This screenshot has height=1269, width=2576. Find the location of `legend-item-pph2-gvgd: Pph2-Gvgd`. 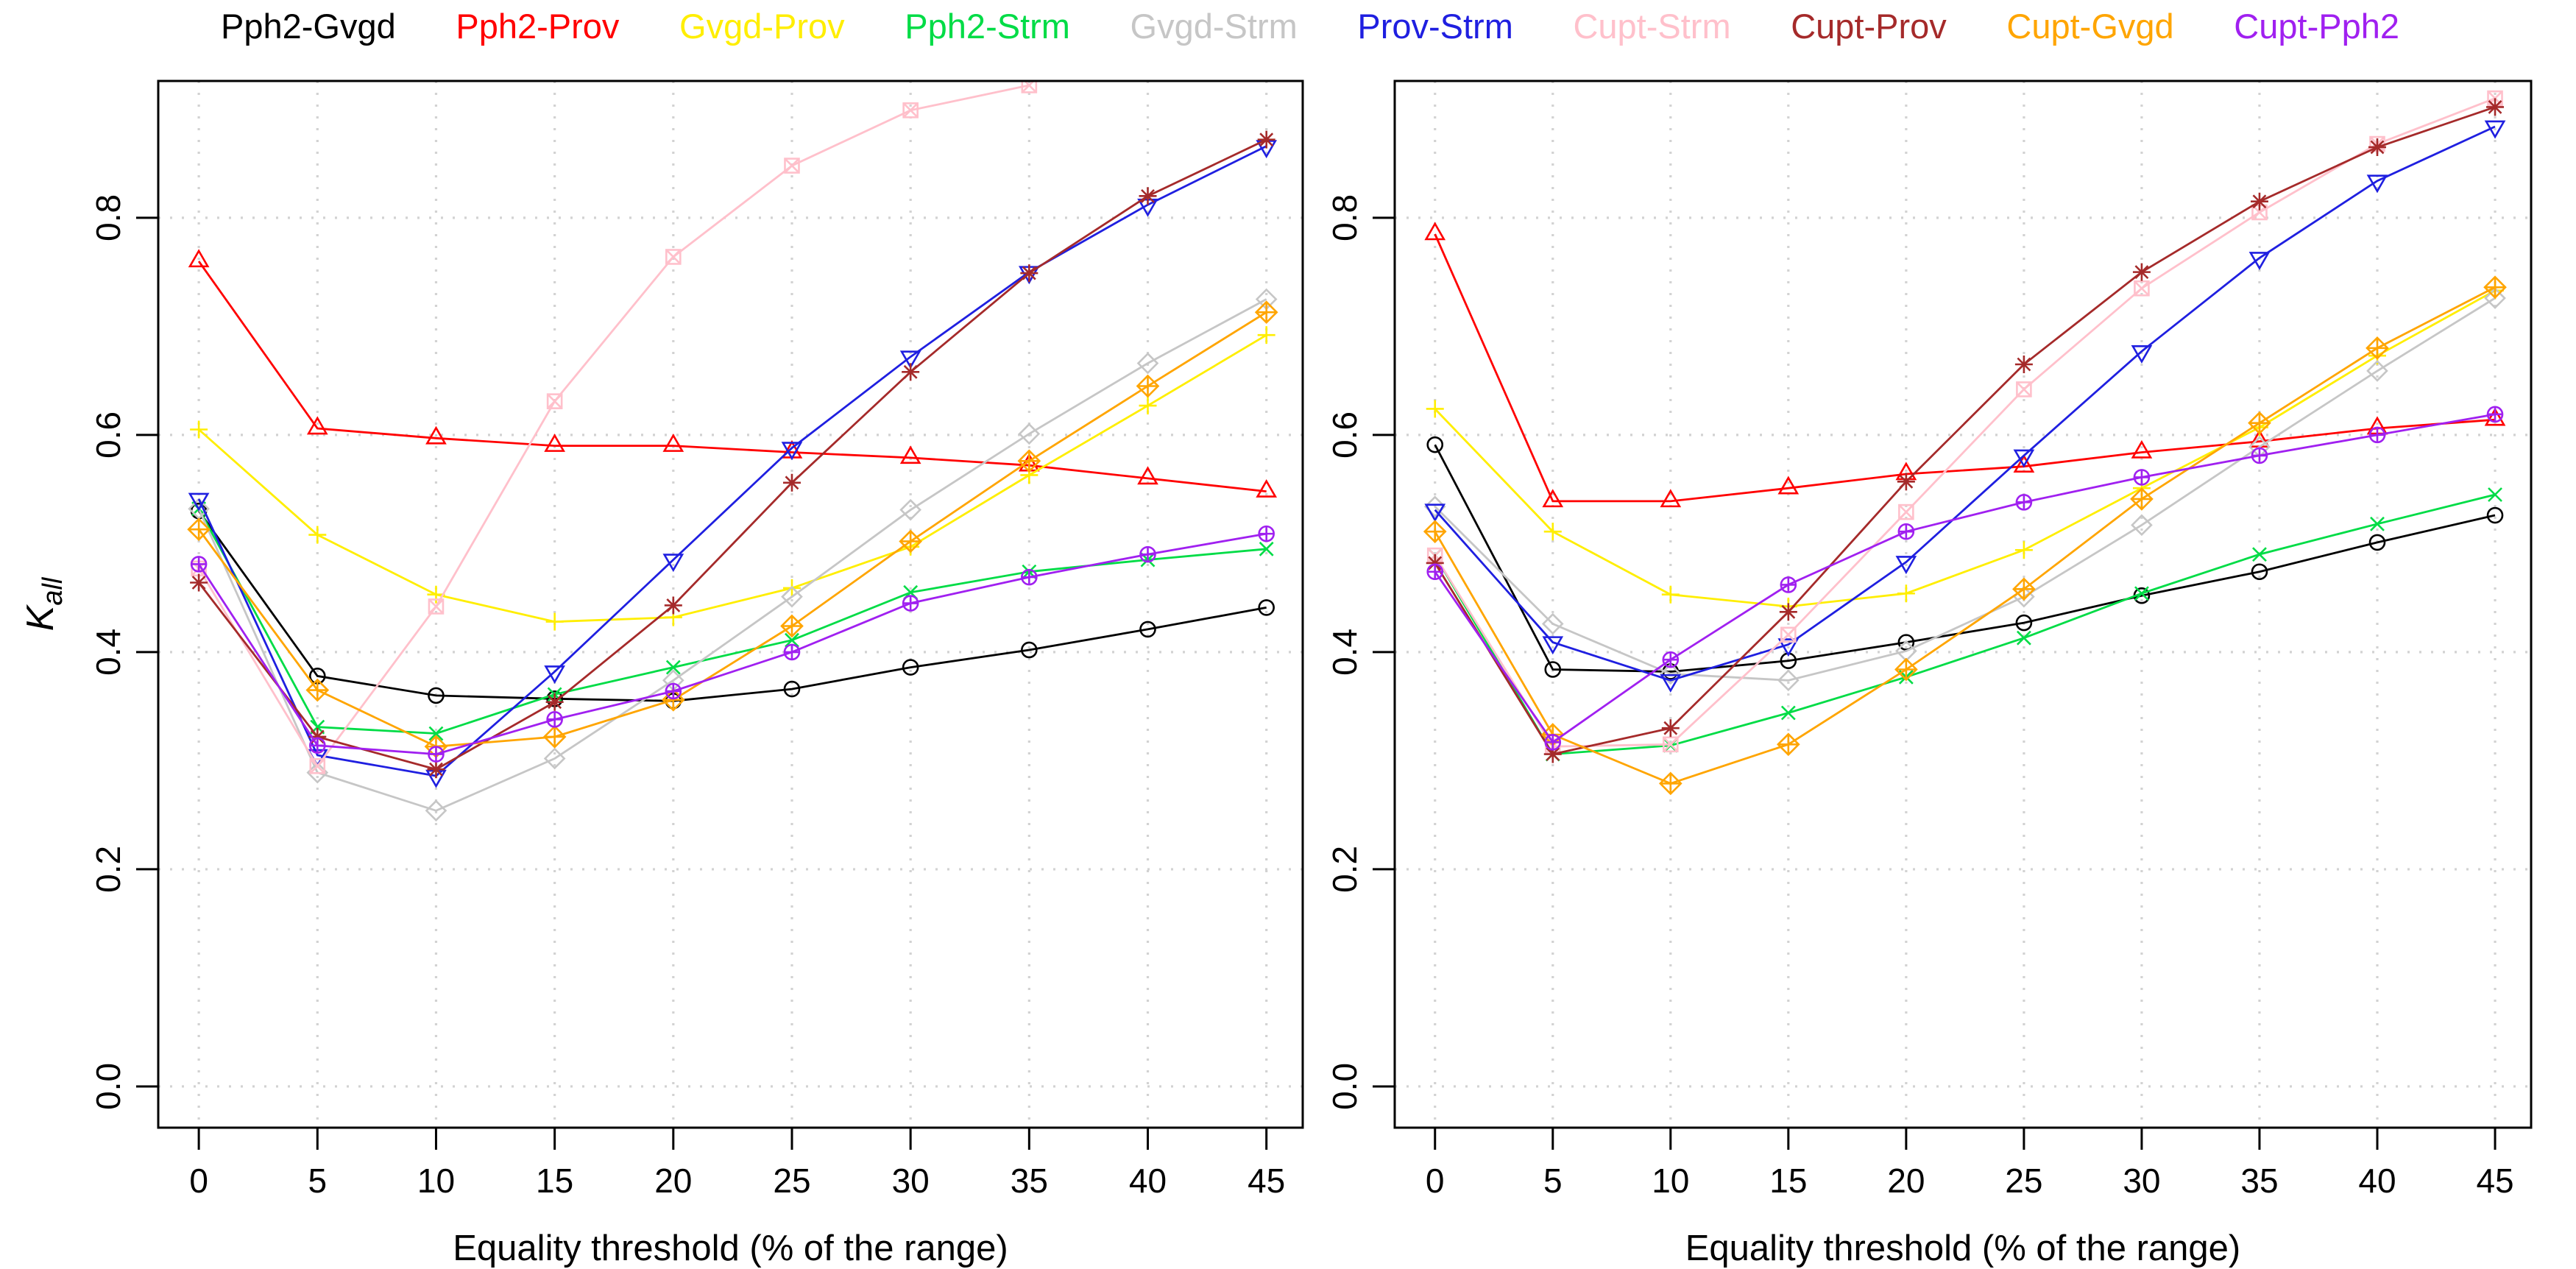

legend-item-pph2-gvgd: Pph2-Gvgd is located at coordinates (308, 27).